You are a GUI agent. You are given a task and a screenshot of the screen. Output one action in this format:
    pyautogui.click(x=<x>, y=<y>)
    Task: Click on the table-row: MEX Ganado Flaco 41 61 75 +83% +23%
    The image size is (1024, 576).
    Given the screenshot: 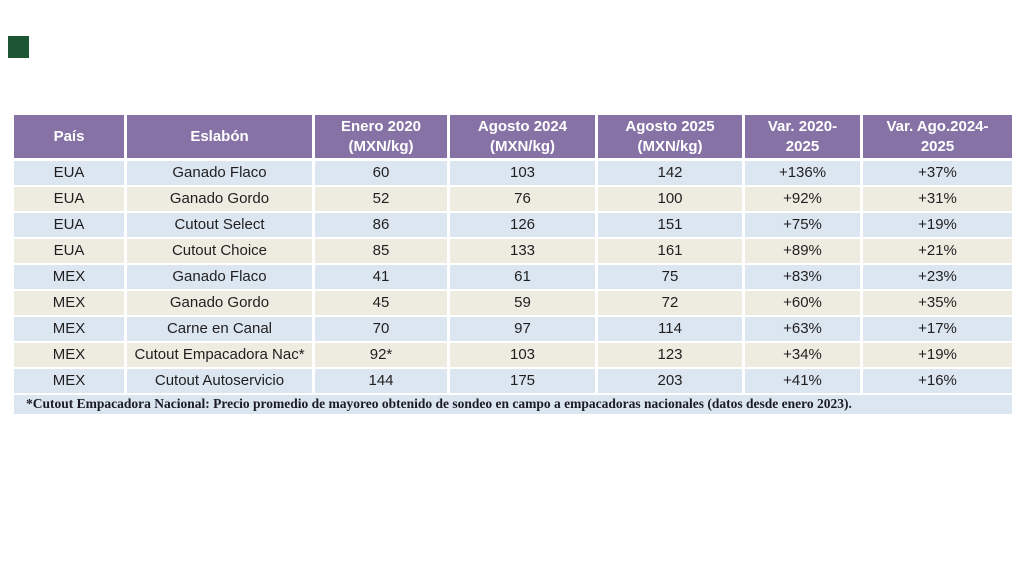 What is the action you would take?
    pyautogui.click(x=513, y=277)
    